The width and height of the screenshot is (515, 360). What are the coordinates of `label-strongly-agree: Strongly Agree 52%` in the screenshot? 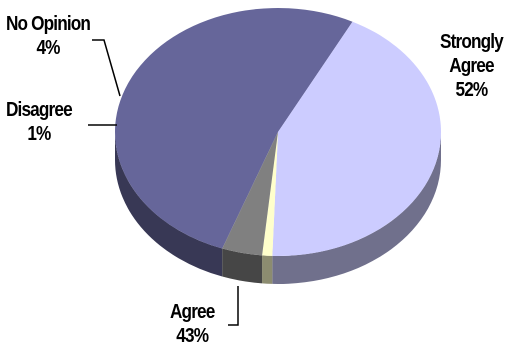 It's located at (472, 66).